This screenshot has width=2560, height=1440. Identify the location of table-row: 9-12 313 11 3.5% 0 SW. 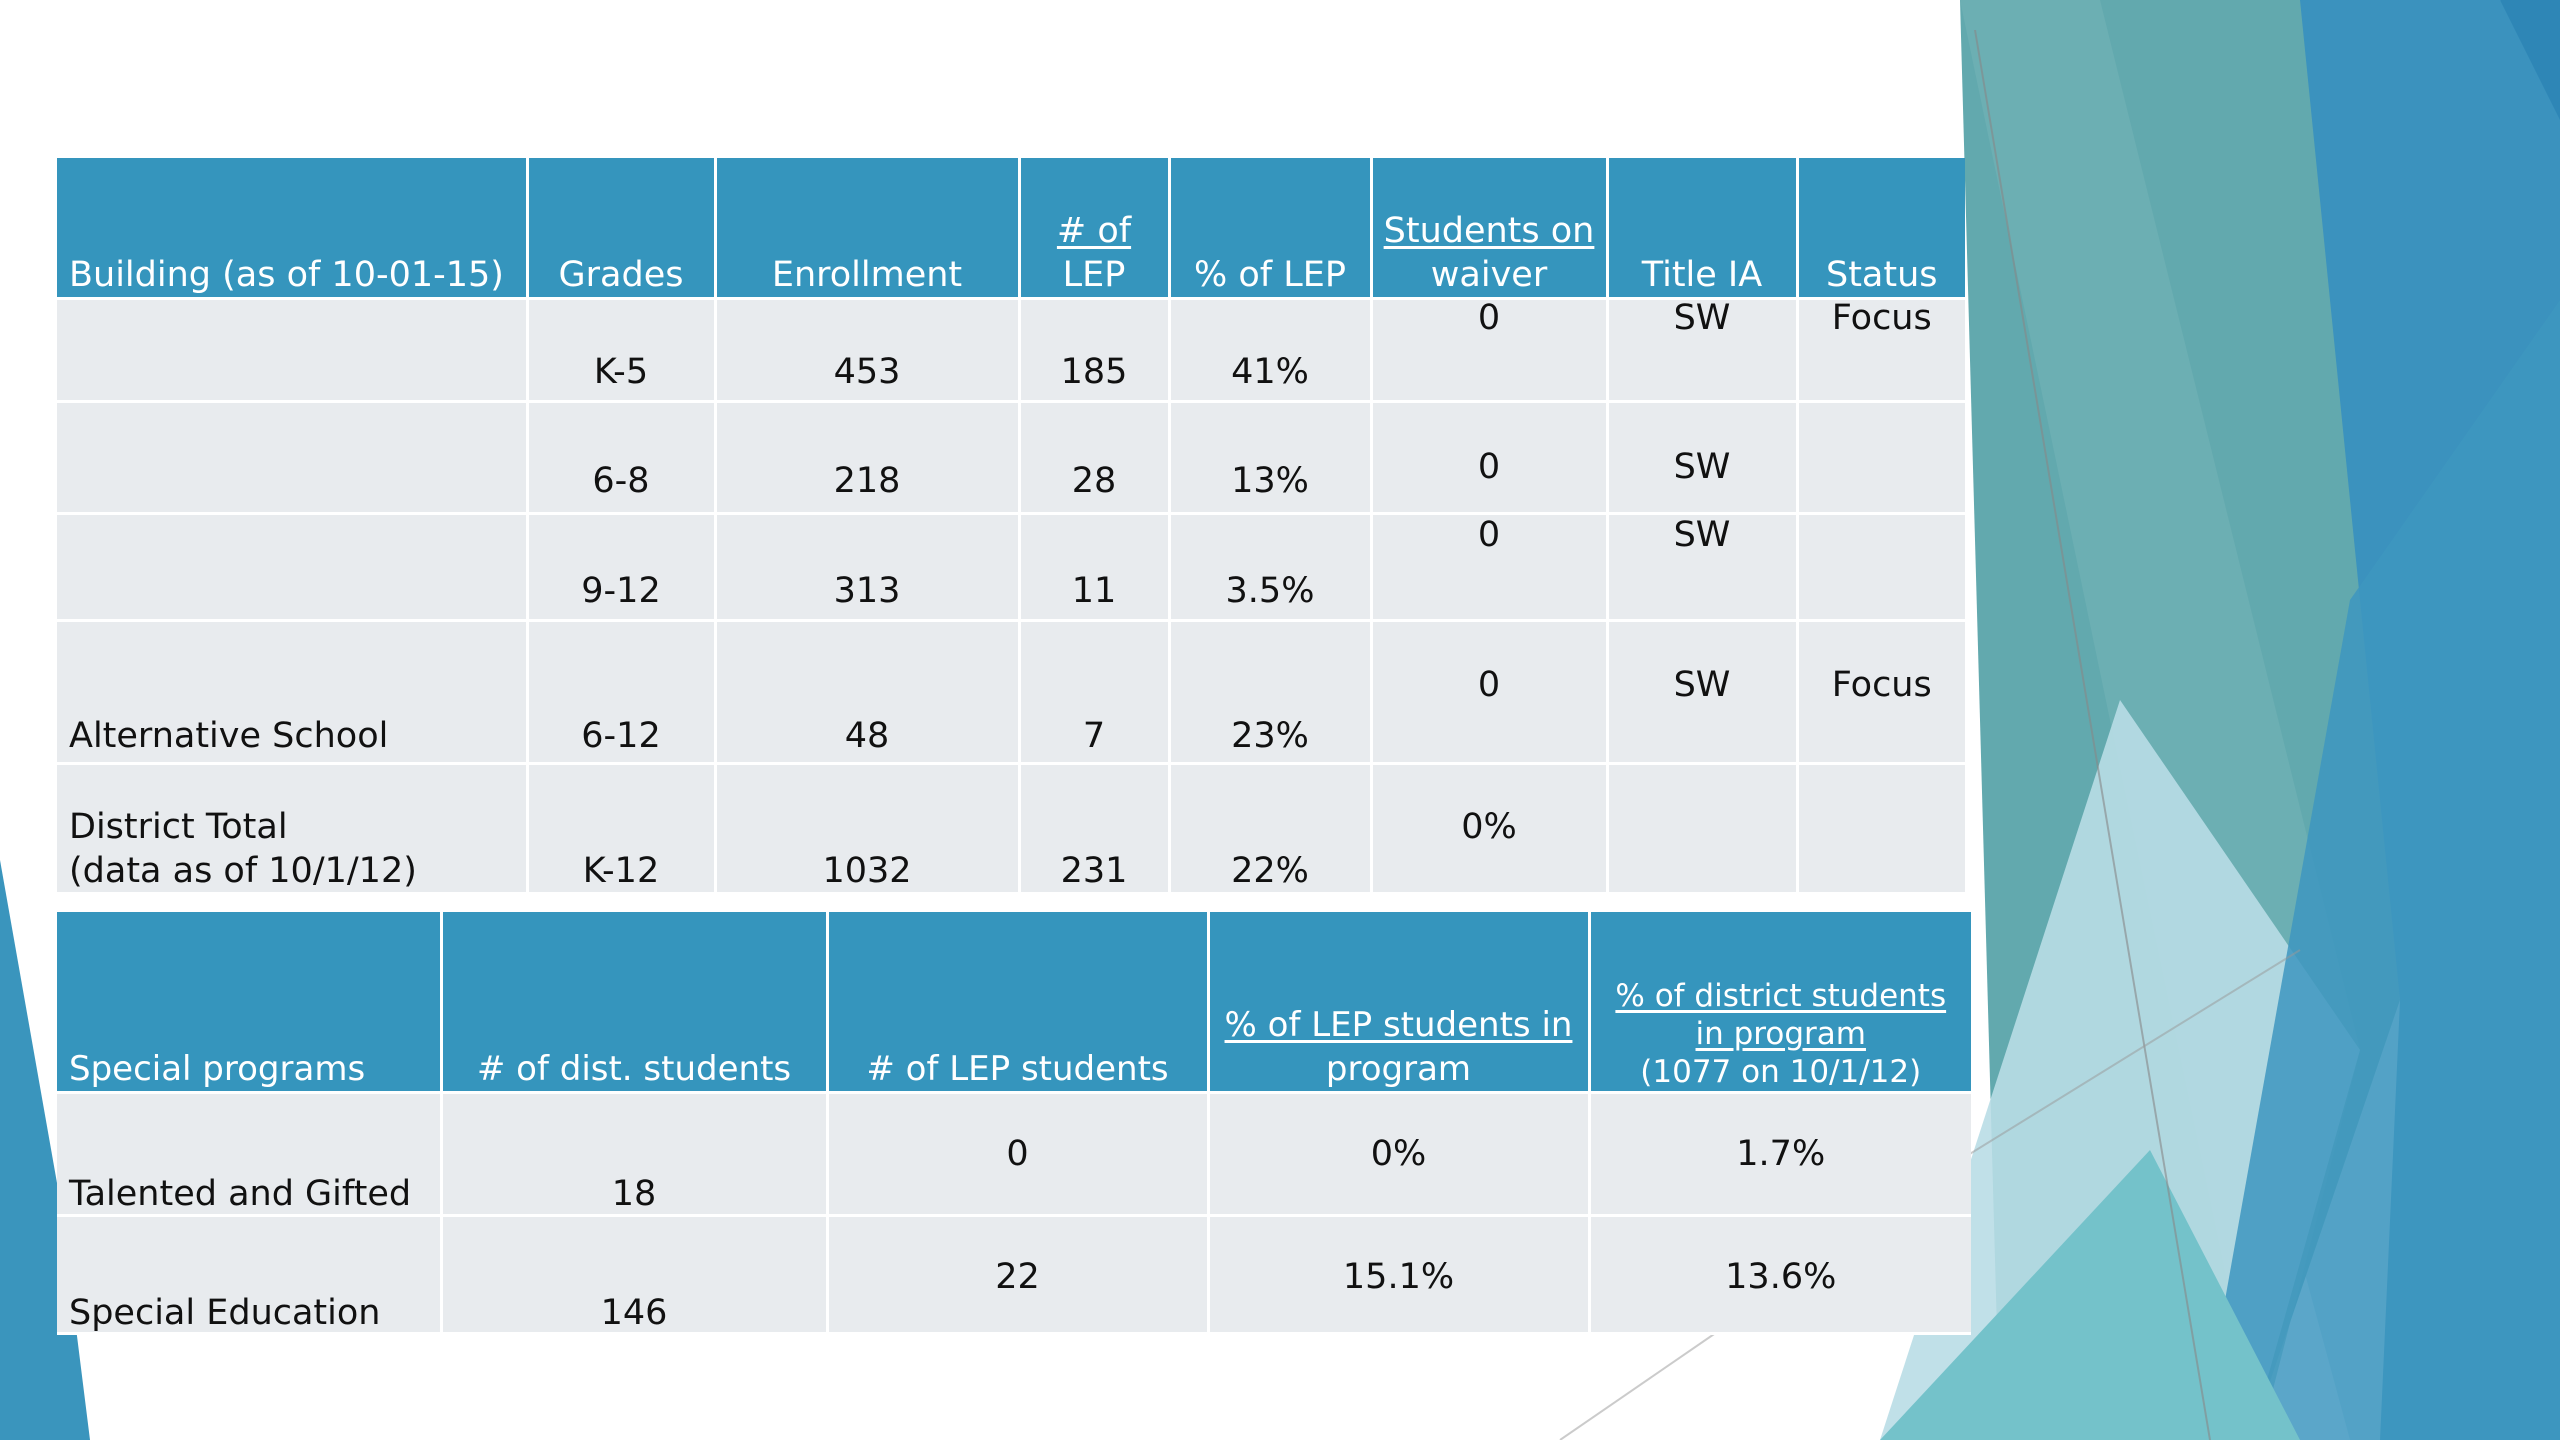
(1011, 567).